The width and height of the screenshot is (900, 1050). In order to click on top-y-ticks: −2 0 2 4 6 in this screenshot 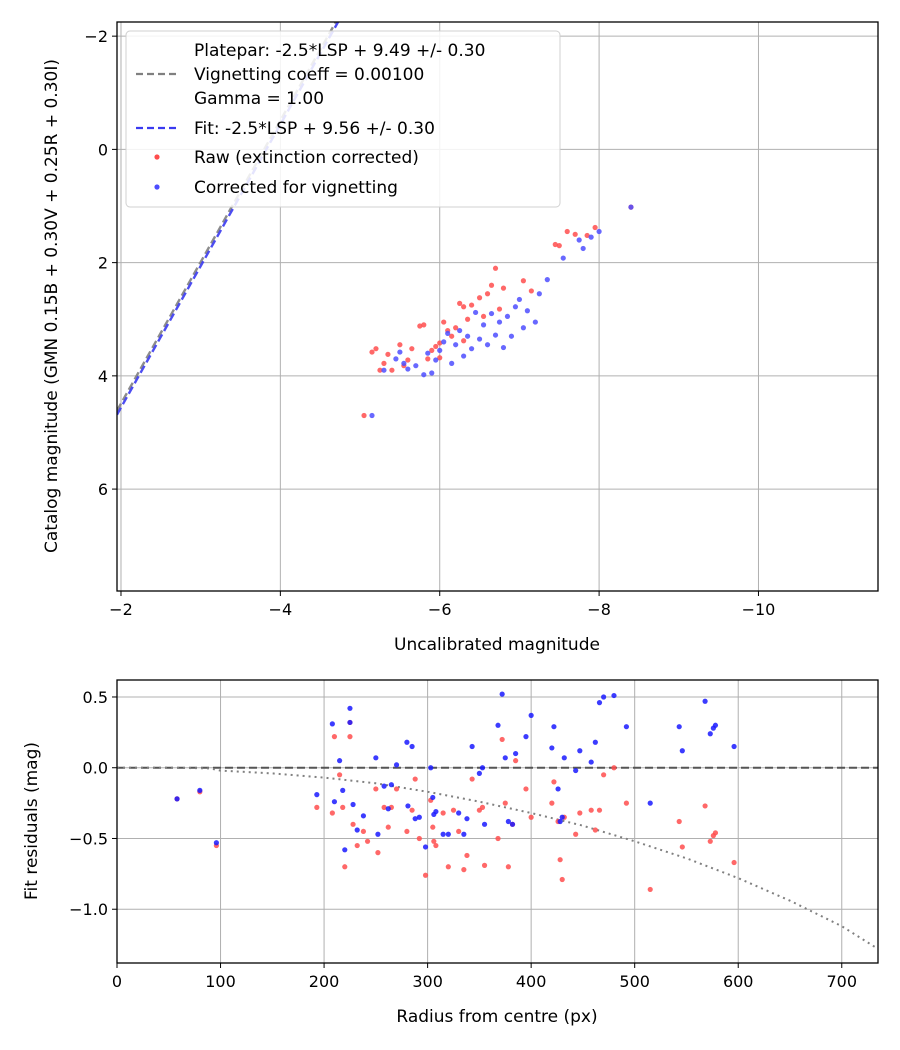, I will do `click(100, 263)`.